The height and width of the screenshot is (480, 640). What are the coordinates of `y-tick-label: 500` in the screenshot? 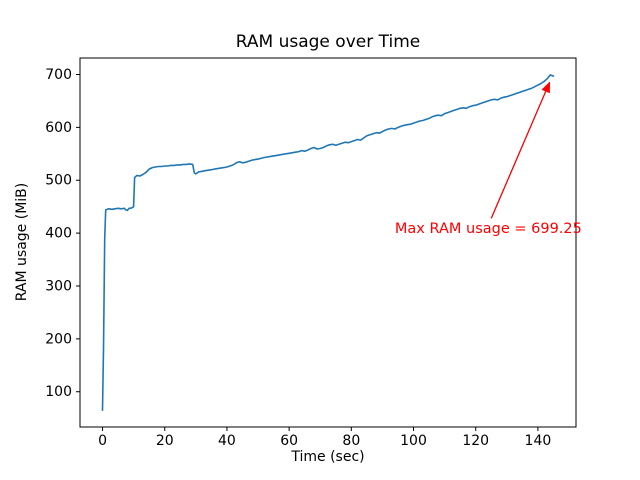 It's located at (58, 181).